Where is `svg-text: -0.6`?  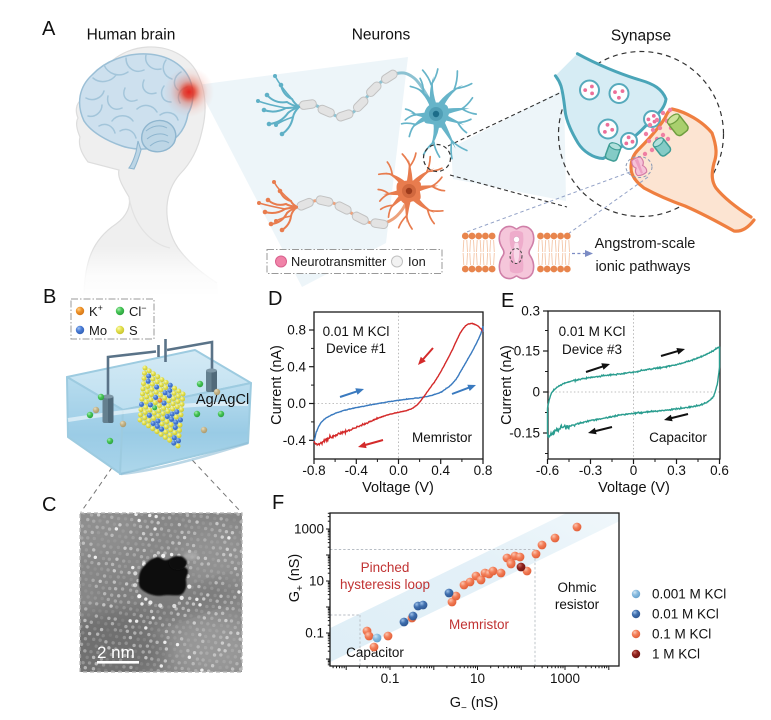 svg-text: -0.6 is located at coordinates (547, 470).